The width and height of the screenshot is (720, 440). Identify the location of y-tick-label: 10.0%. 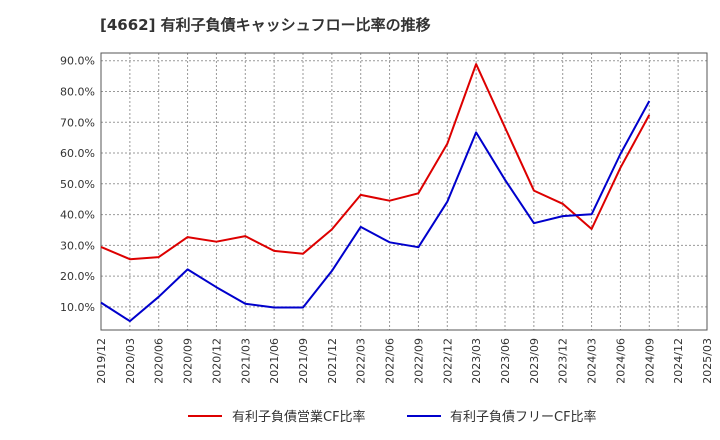
(77, 307).